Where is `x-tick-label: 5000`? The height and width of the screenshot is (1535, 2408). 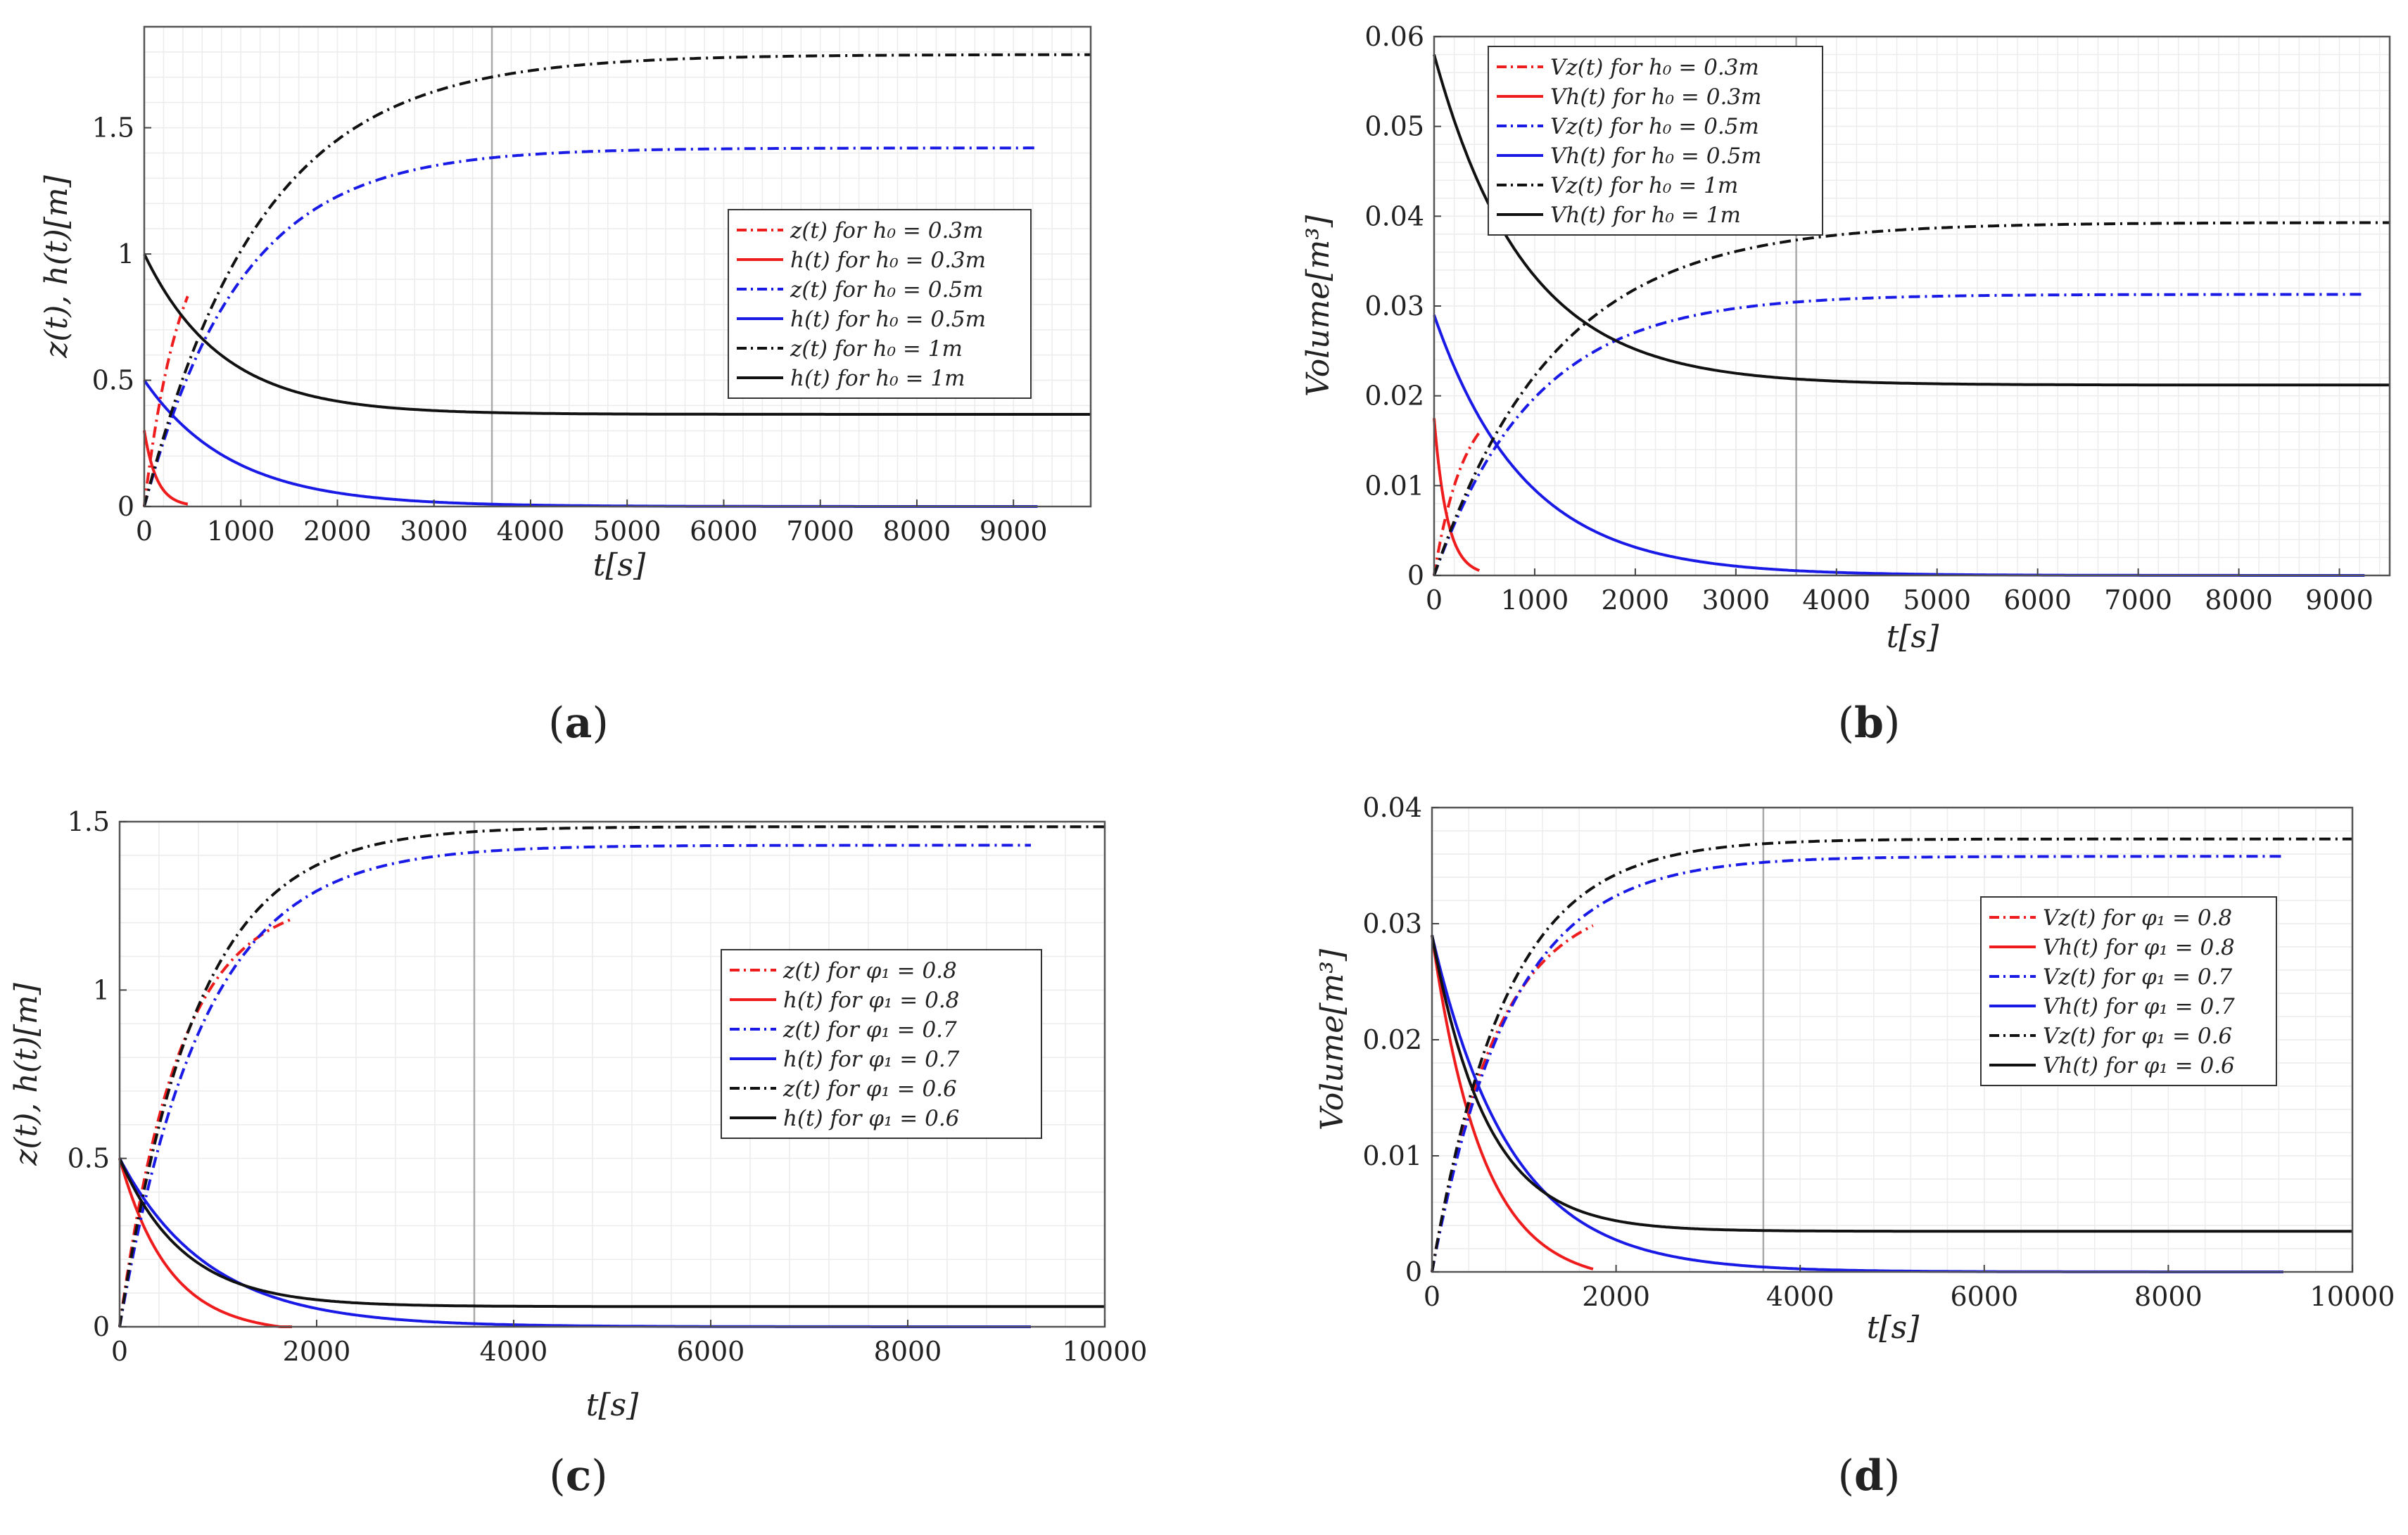 x-tick-label: 5000 is located at coordinates (1937, 601).